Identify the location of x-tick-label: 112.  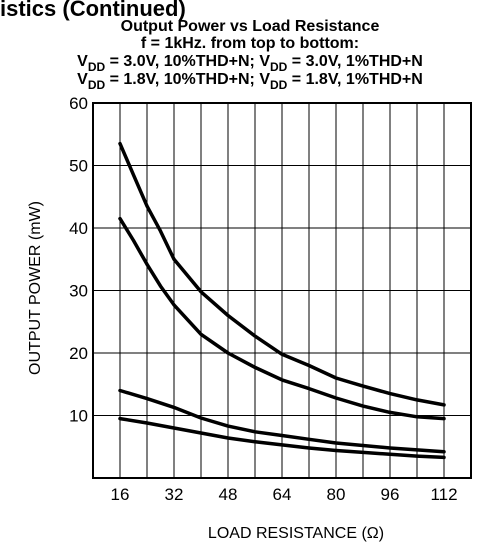
(443, 494).